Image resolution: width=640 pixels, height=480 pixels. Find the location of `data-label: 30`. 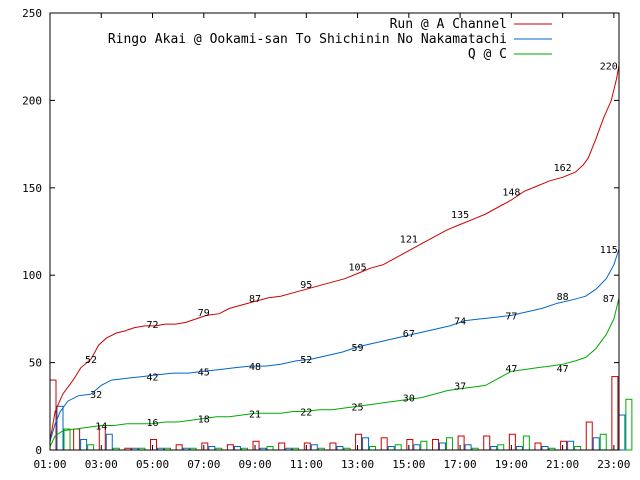

data-label: 30 is located at coordinates (409, 399).